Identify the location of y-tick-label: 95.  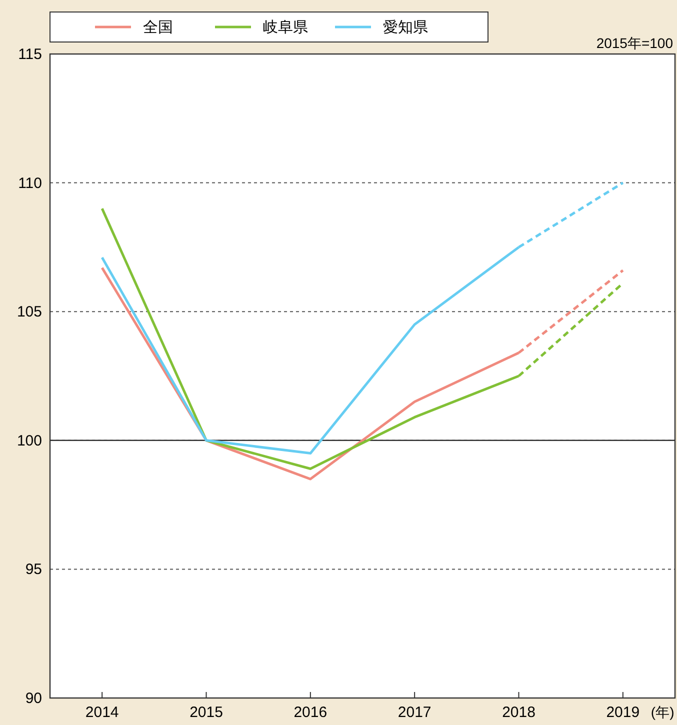
(33, 569).